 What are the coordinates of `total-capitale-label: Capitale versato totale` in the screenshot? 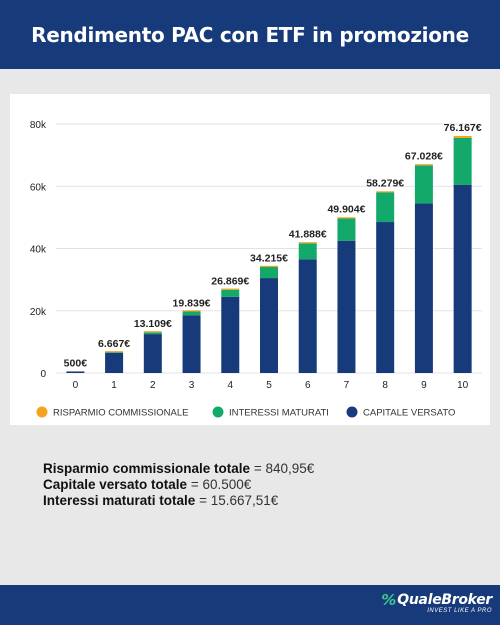 It's located at (115, 484).